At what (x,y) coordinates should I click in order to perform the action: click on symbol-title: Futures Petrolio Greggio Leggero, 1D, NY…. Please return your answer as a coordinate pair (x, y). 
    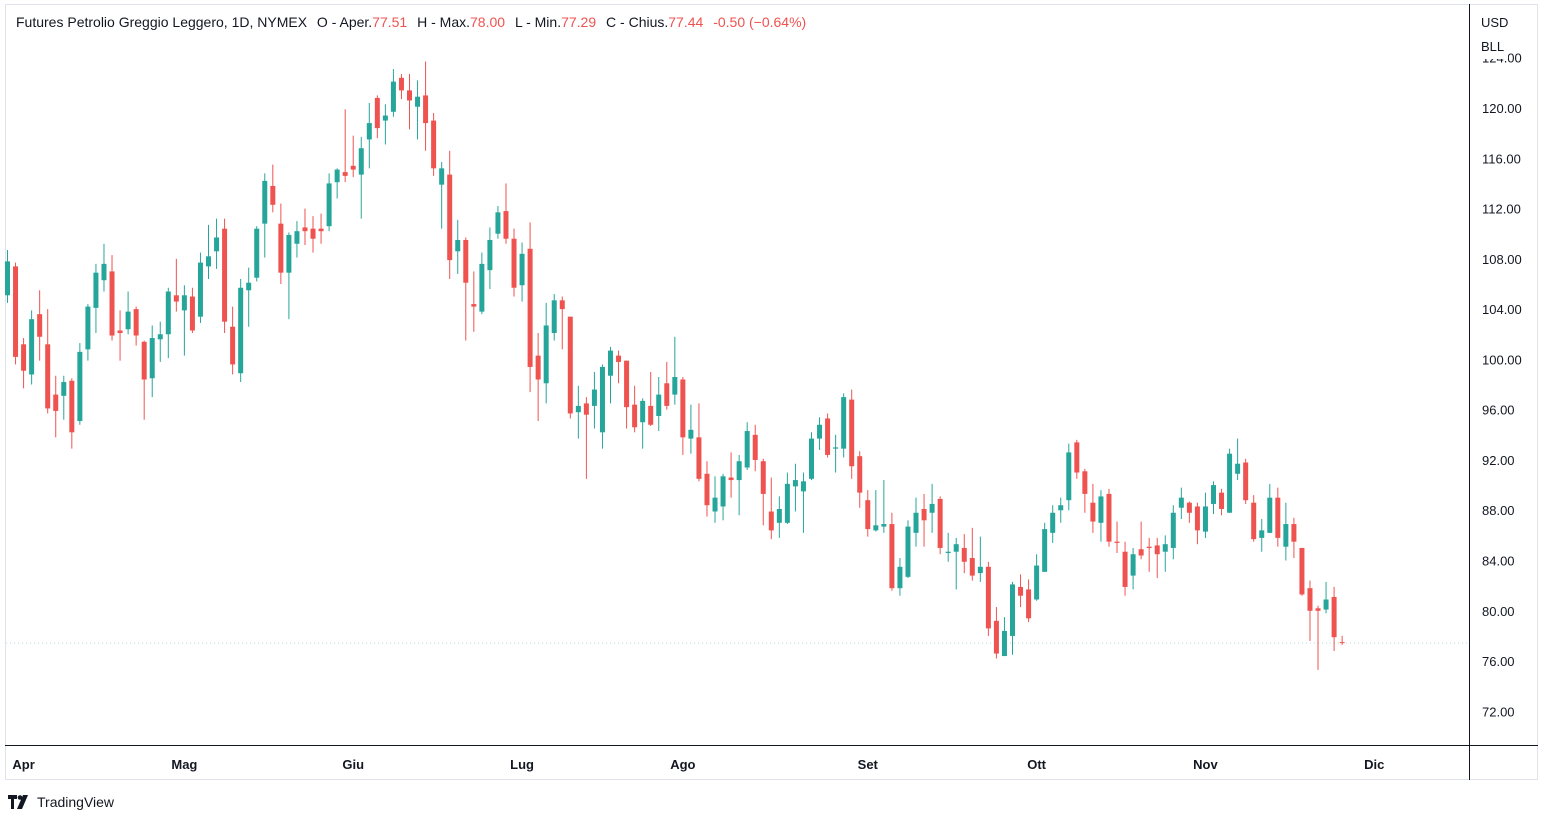
    Looking at the image, I should click on (162, 22).